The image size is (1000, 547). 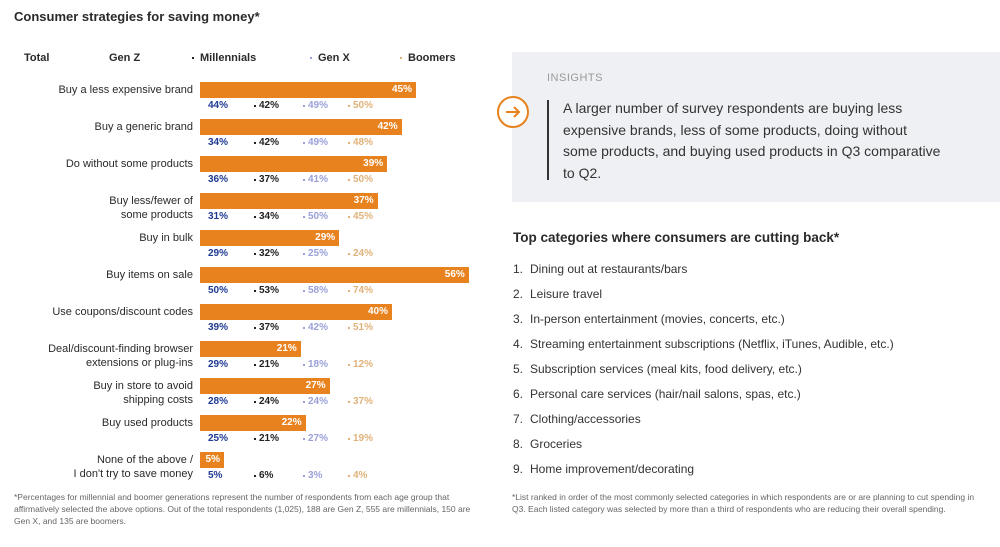 What do you see at coordinates (269, 253) in the screenshot?
I see `group-value-label: 32%` at bounding box center [269, 253].